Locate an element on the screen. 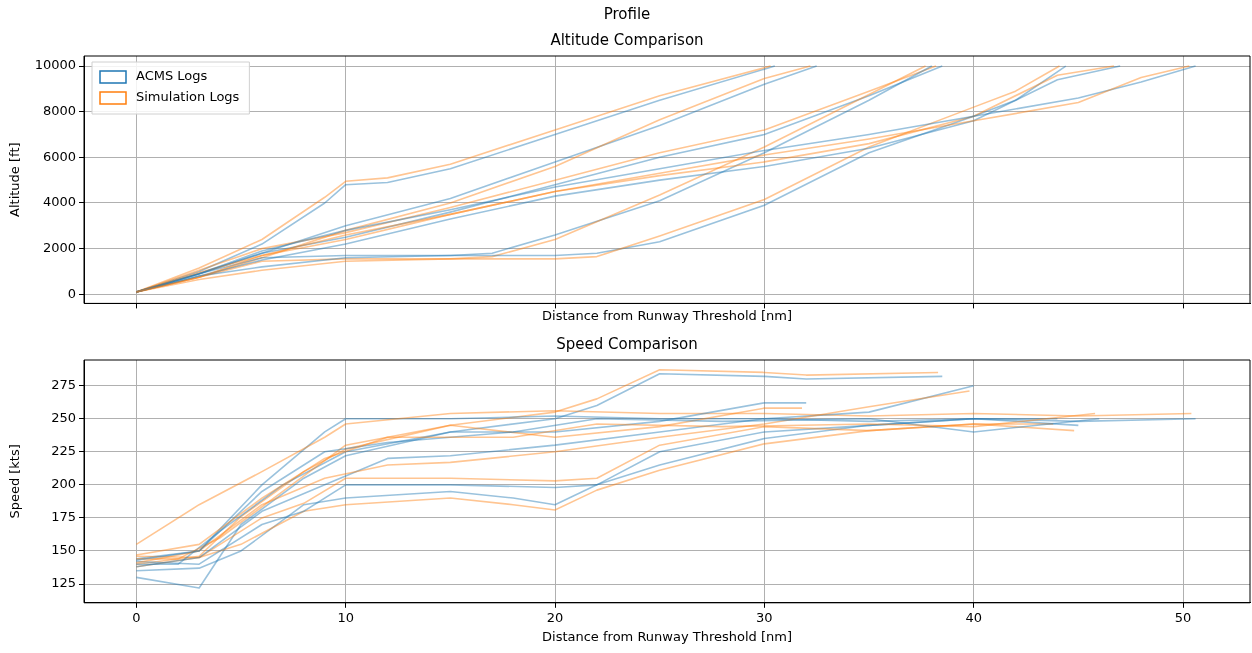  x-tick-label: 50 is located at coordinates (1183, 617).